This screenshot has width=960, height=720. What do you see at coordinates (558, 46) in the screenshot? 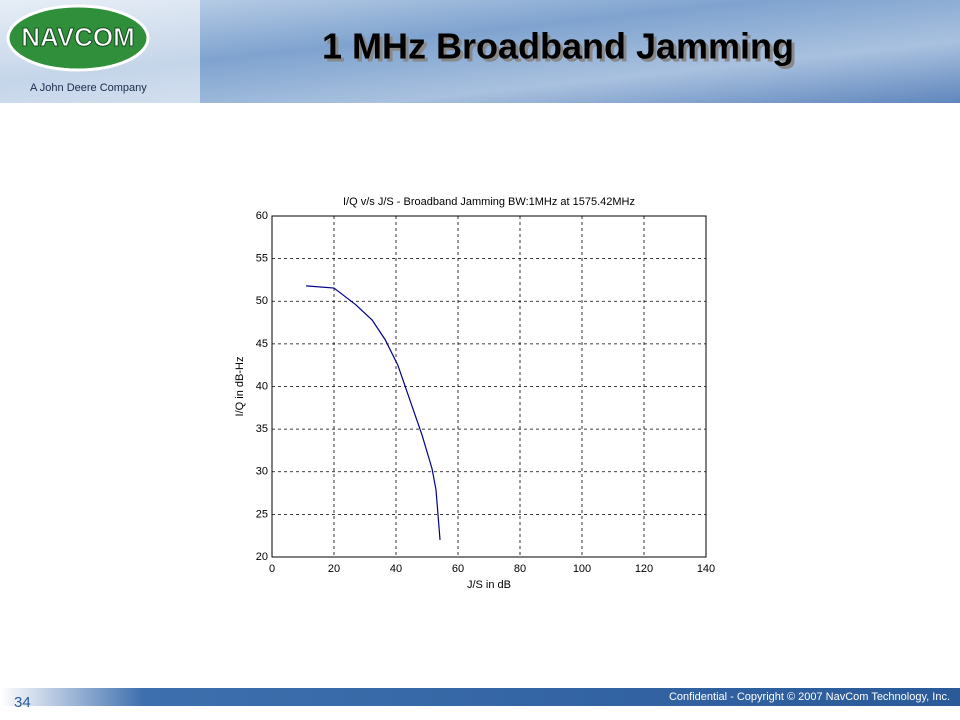
I see `slide-title: 1 MHz Broadband Jamming` at bounding box center [558, 46].